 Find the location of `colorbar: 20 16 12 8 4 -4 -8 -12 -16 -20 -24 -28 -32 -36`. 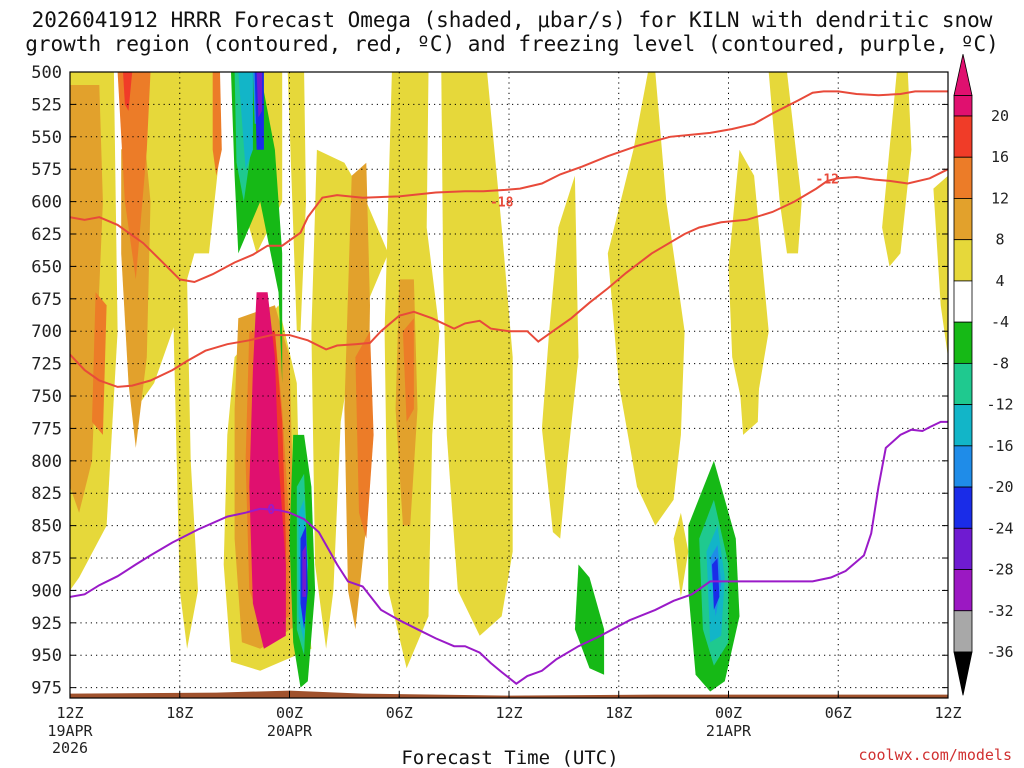

colorbar: 20 16 12 8 4 -4 -8 -12 -16 -20 -24 -28 -32 -36 is located at coordinates (983, 375).